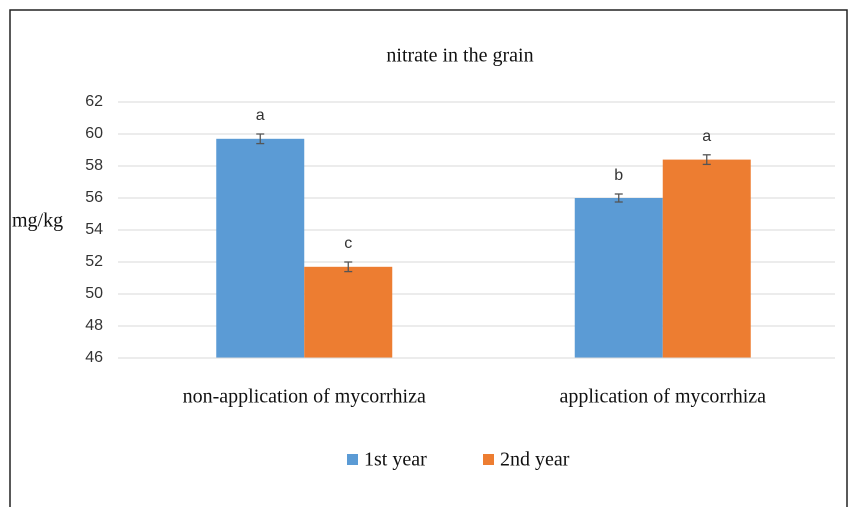 The width and height of the screenshot is (856, 507). I want to click on y-tick-label: 46, so click(94, 357).